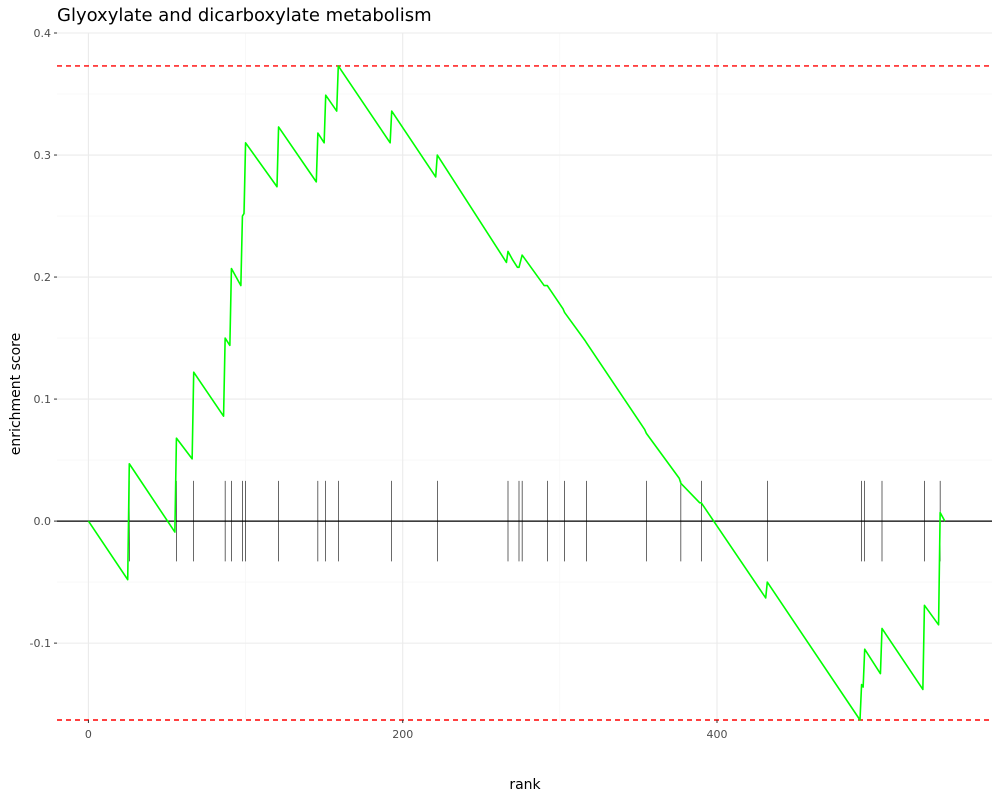  Describe the element at coordinates (525, 785) in the screenshot. I see `x-axis-title: rank` at that location.